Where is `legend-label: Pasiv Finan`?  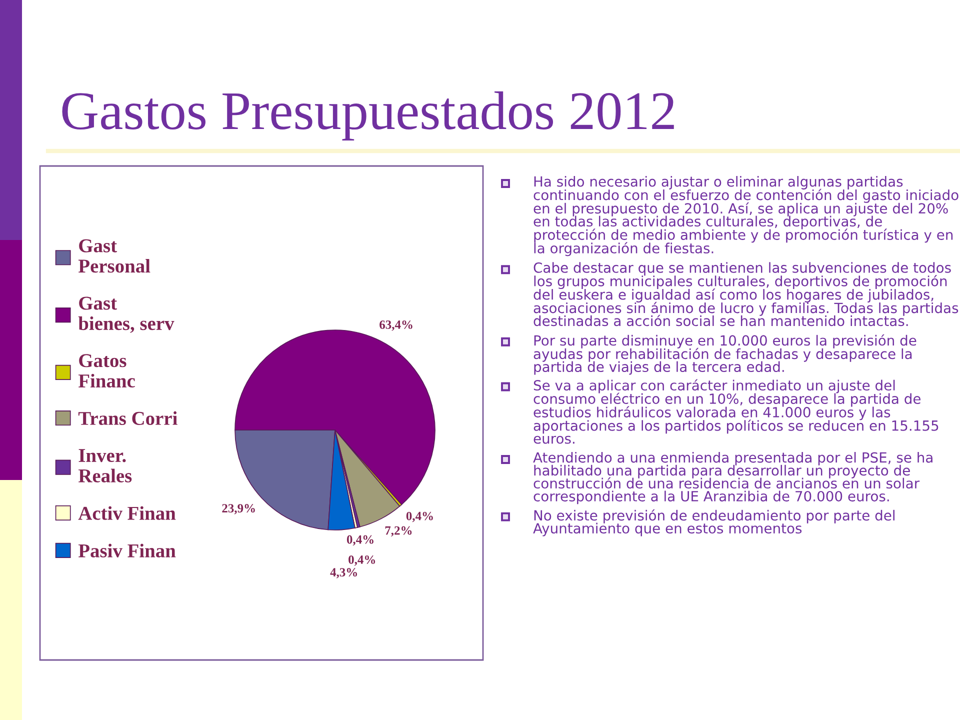 legend-label: Pasiv Finan is located at coordinates (127, 551).